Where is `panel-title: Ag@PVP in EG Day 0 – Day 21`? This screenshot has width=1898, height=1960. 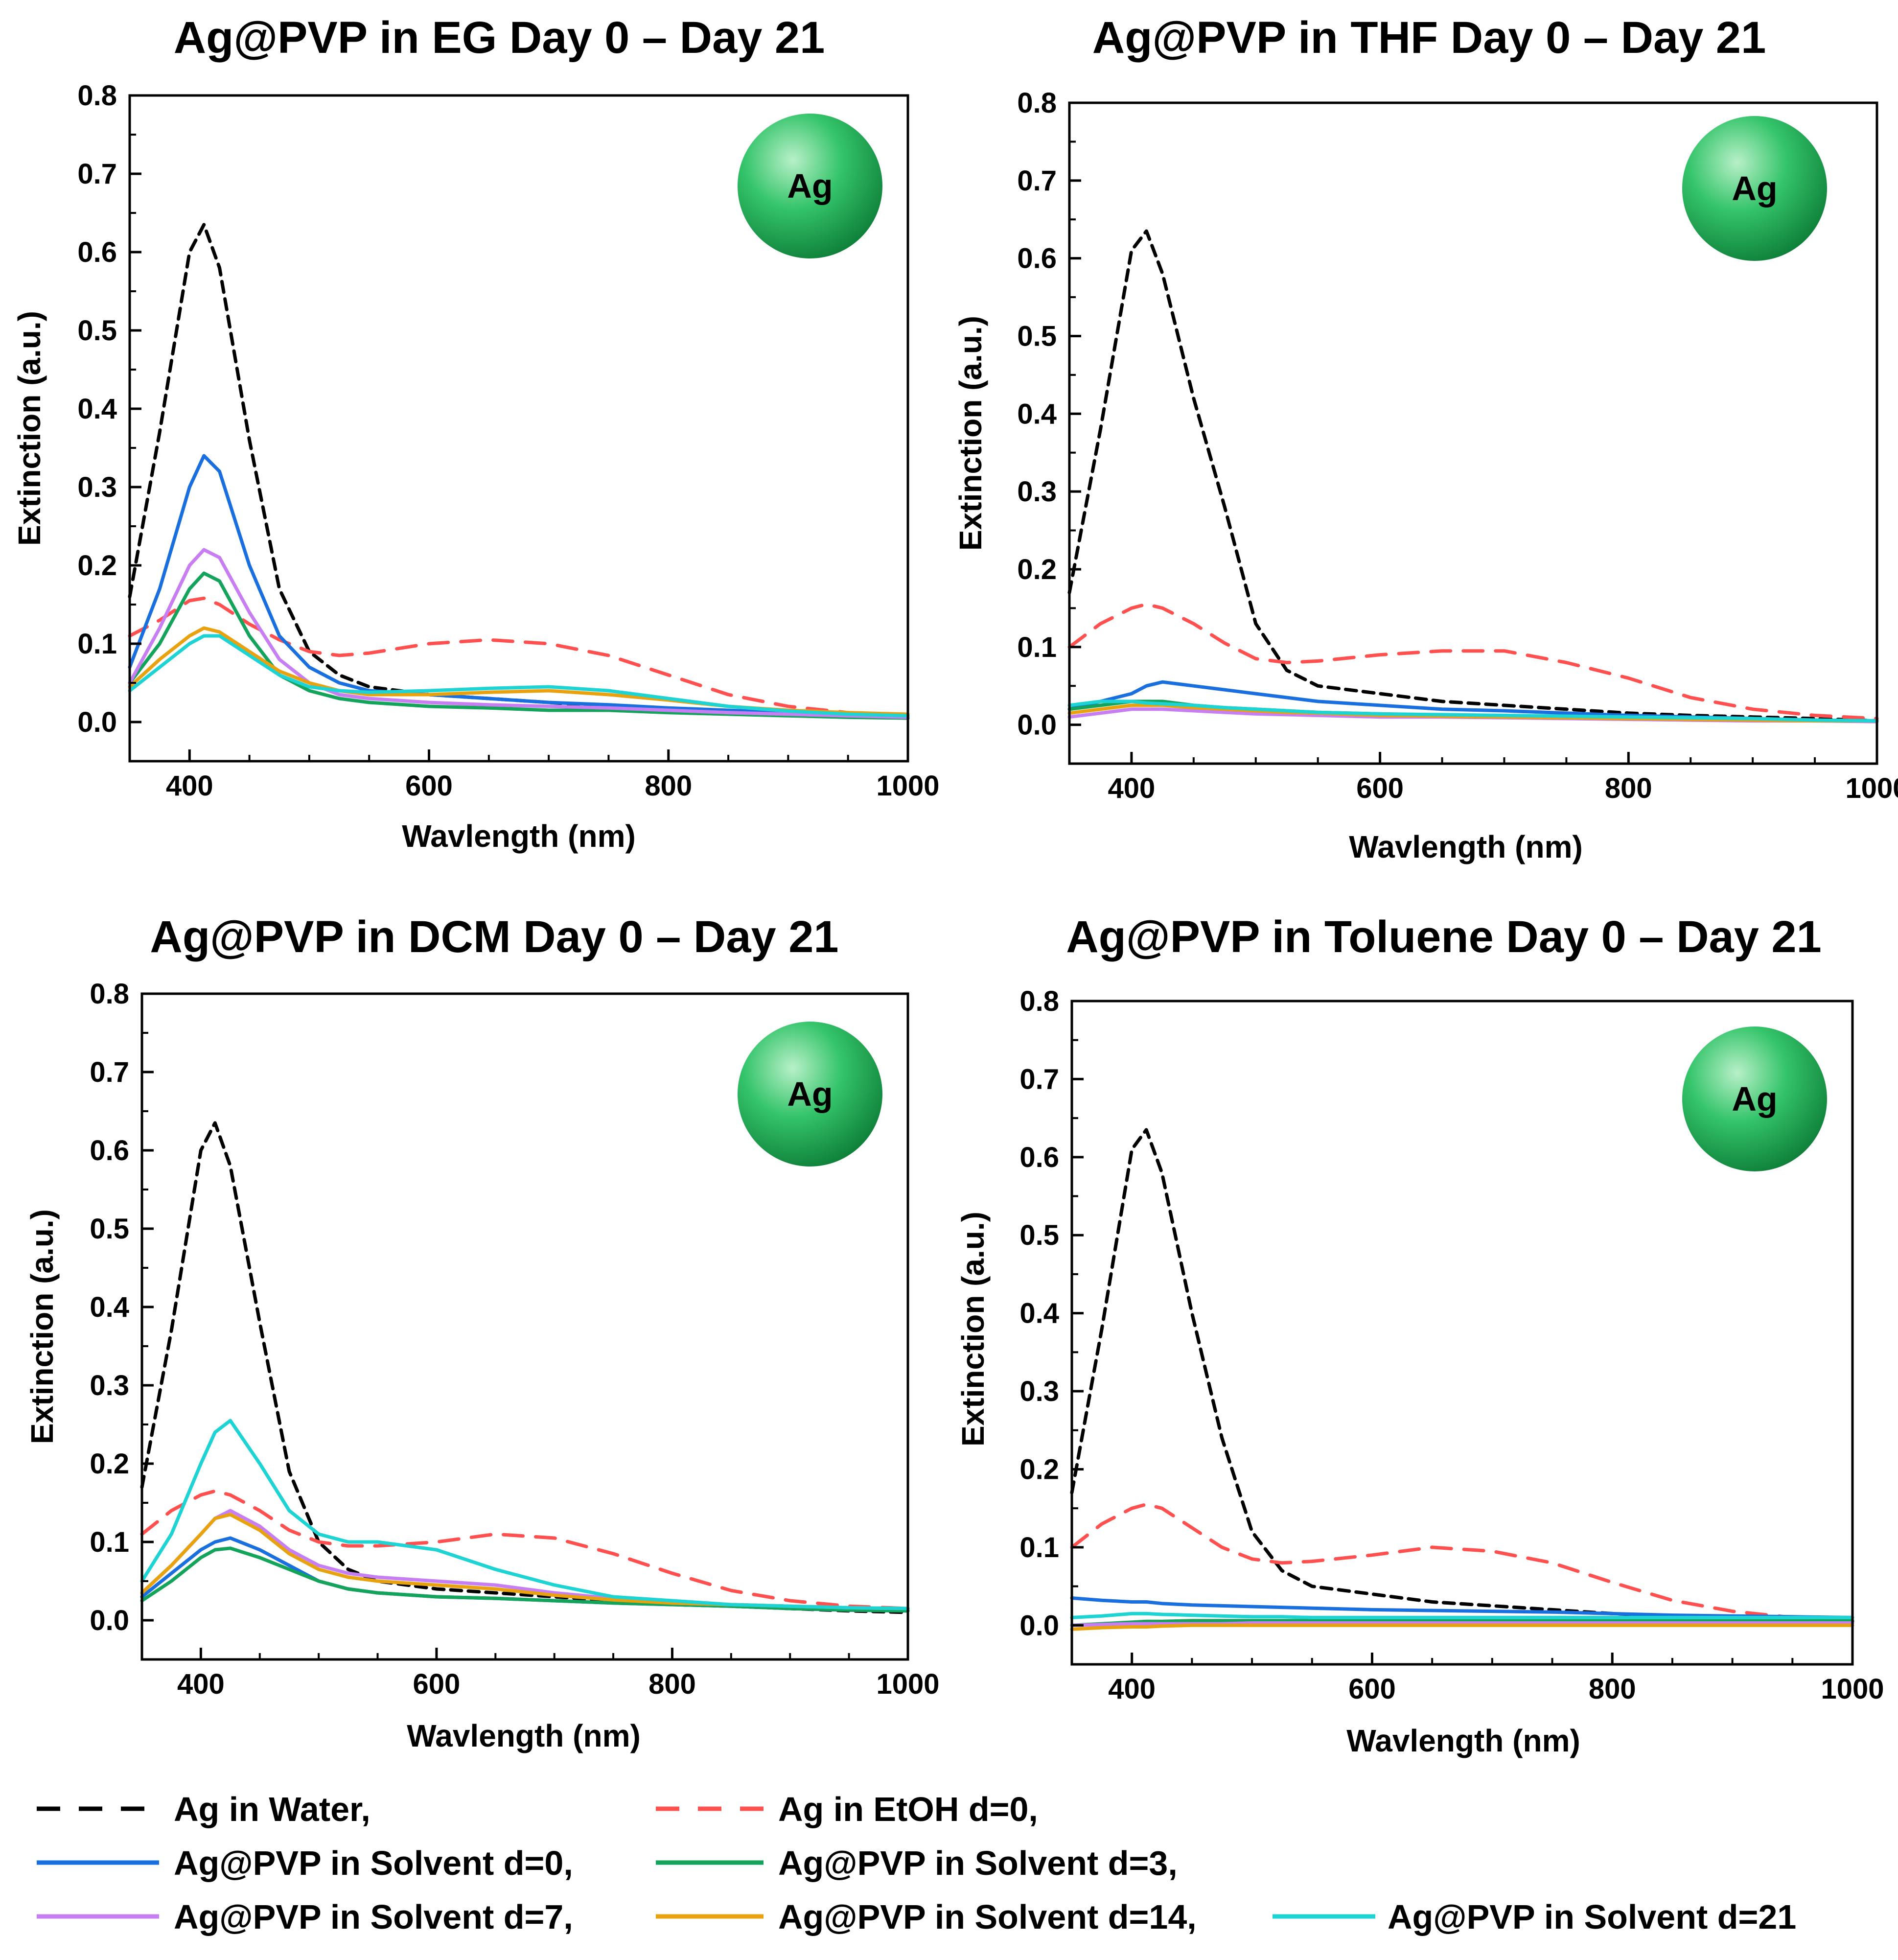 panel-title: Ag@PVP in EG Day 0 – Day 21 is located at coordinates (499, 38).